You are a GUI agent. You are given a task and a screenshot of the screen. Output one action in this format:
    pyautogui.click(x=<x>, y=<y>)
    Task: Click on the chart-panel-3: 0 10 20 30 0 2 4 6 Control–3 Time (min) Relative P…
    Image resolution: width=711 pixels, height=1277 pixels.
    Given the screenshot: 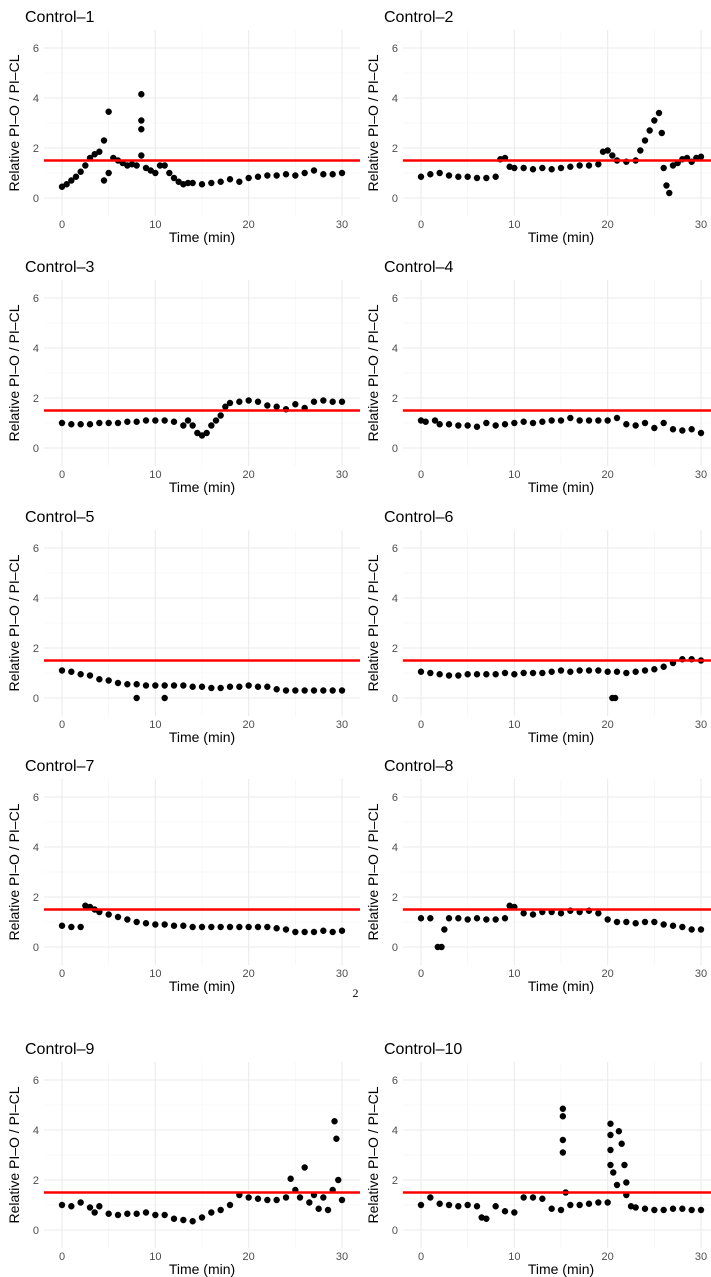 What is the action you would take?
    pyautogui.click(x=183, y=377)
    